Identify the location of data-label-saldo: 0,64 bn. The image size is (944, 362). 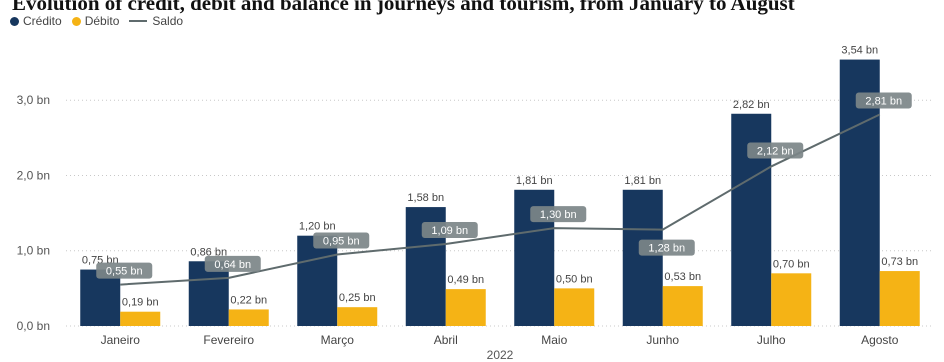
(232, 265).